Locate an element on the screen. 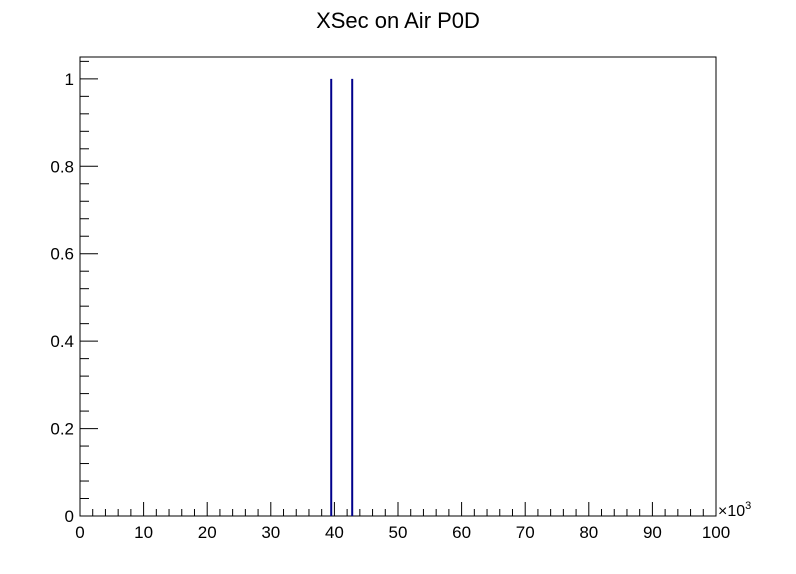 This screenshot has height=574, width=796. chart-title: XSec on Air P0D is located at coordinates (398, 20).